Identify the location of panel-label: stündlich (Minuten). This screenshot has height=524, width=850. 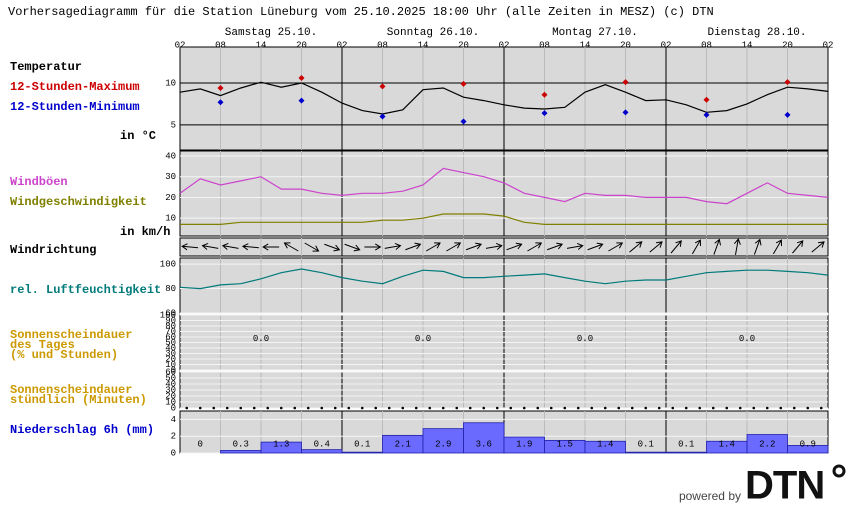
(78, 400).